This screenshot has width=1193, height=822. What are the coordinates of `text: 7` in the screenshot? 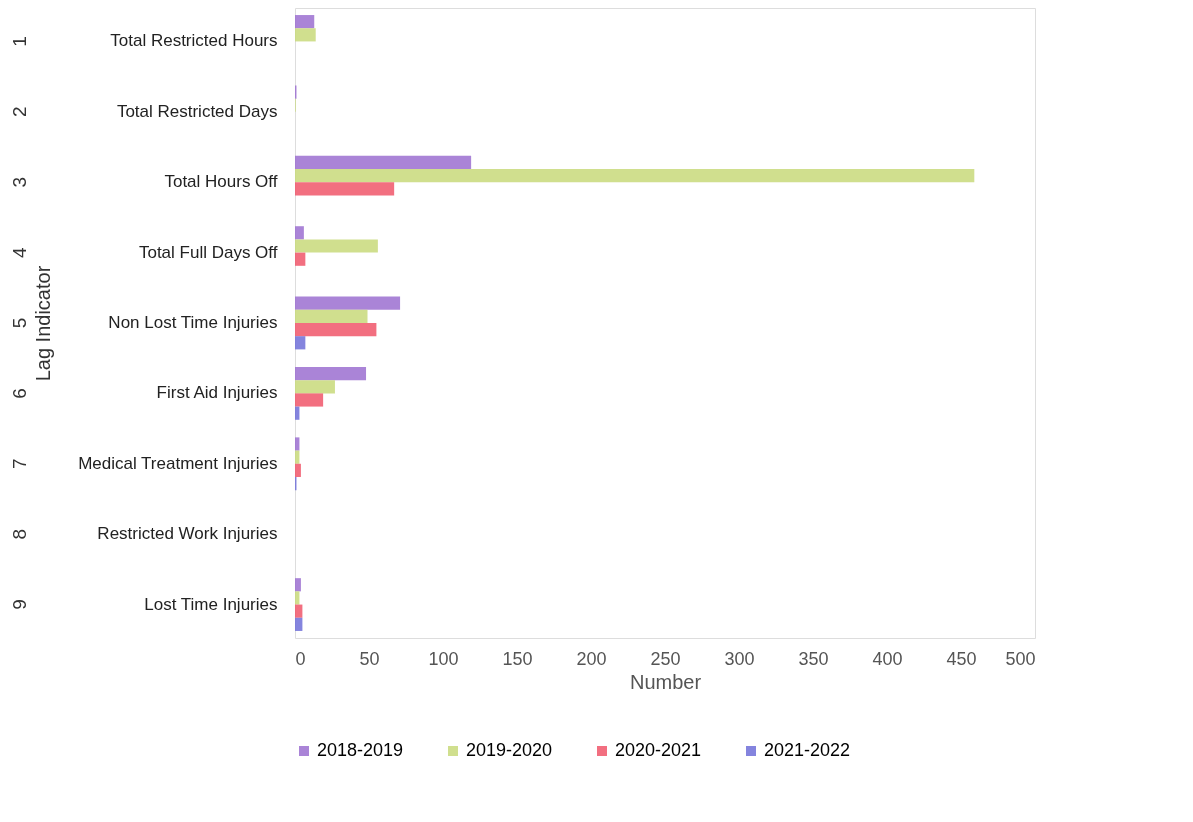 It's located at (19, 464).